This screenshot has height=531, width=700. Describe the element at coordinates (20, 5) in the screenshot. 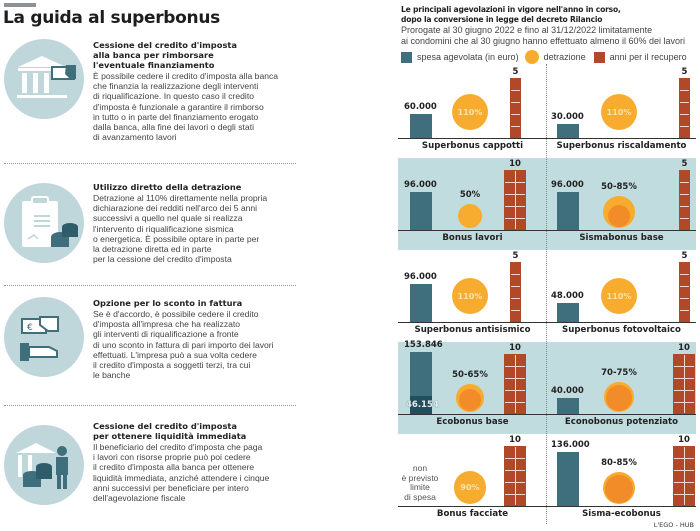

I see `title-accent-bar` at that location.